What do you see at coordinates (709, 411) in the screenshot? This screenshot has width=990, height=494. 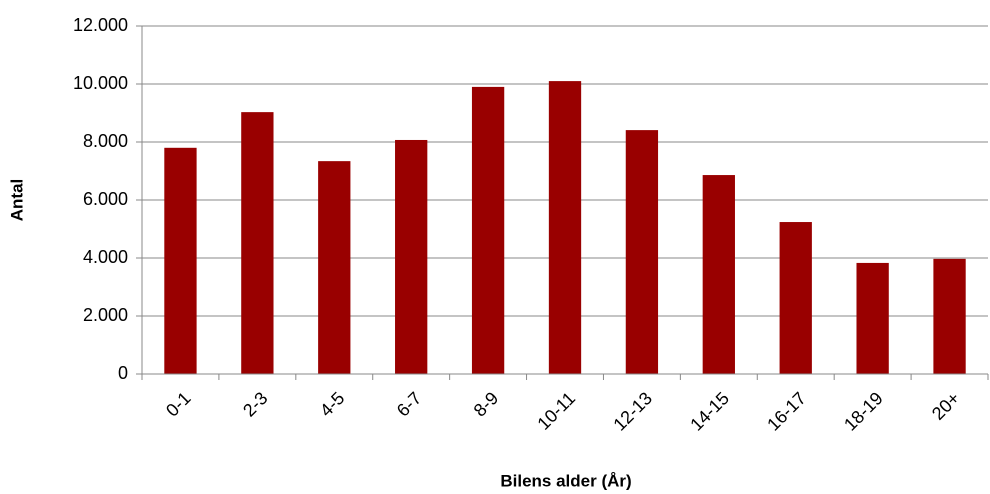 I see `x-tick-label: 14-15` at bounding box center [709, 411].